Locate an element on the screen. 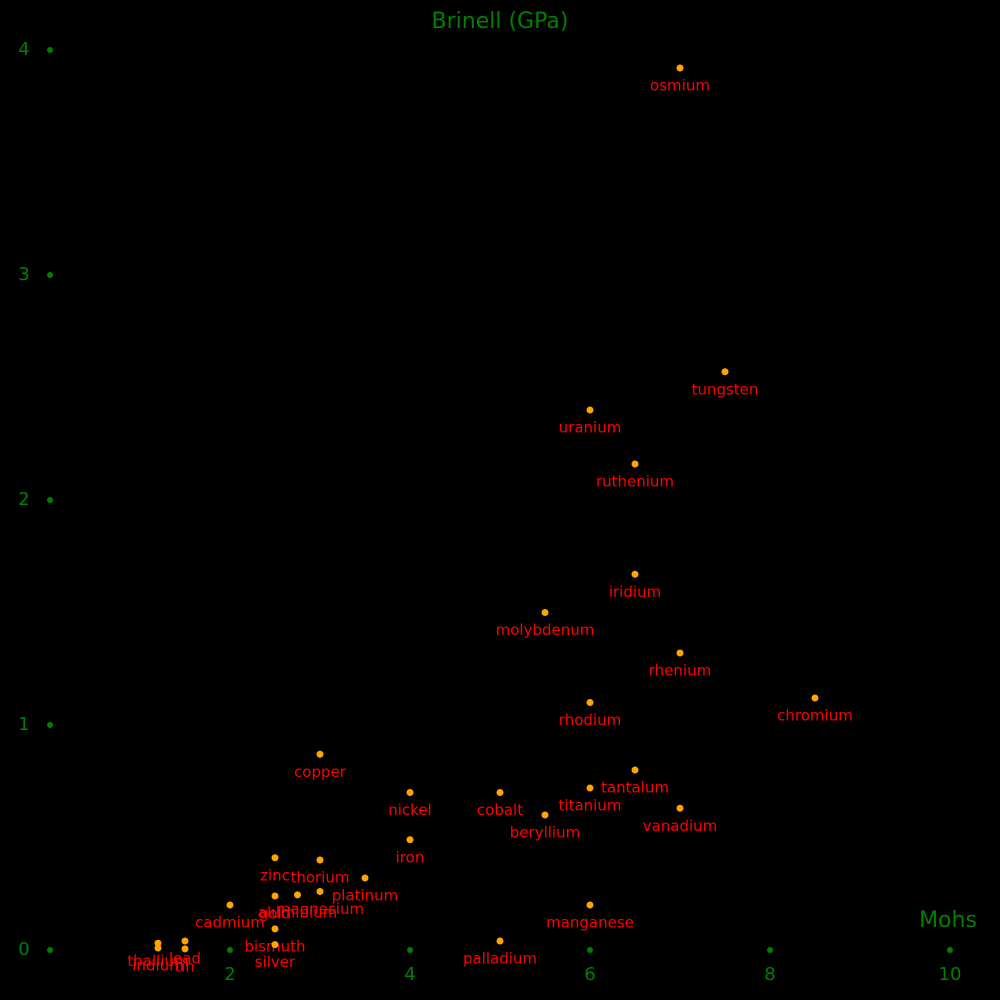 The width and height of the screenshot is (1000, 1000). y-tick-label: 1 is located at coordinates (23, 724).